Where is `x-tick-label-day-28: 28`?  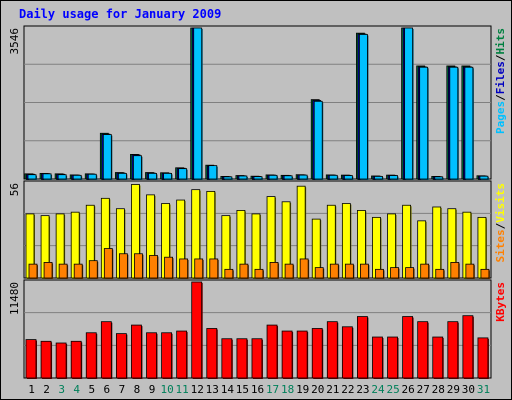
x-tick-label-day-28: 28 is located at coordinates (438, 389).